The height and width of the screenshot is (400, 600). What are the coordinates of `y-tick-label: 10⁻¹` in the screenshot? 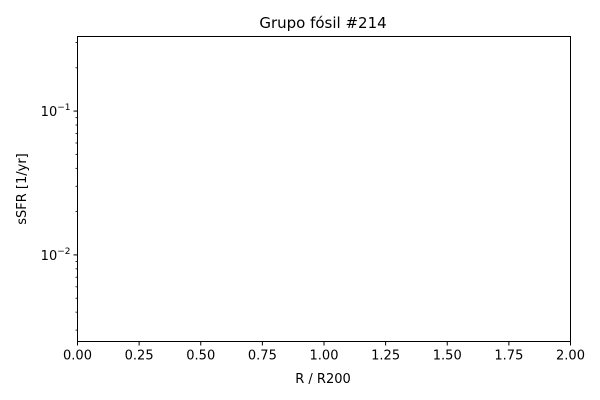 It's located at (56, 111).